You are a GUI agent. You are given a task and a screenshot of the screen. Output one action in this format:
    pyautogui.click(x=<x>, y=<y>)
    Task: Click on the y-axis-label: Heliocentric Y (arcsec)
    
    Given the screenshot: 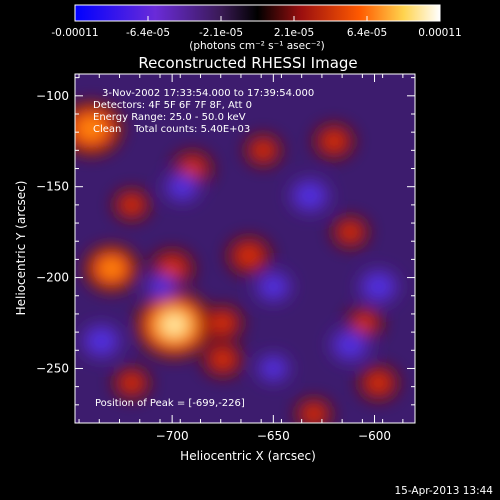 What is the action you would take?
    pyautogui.click(x=21, y=248)
    